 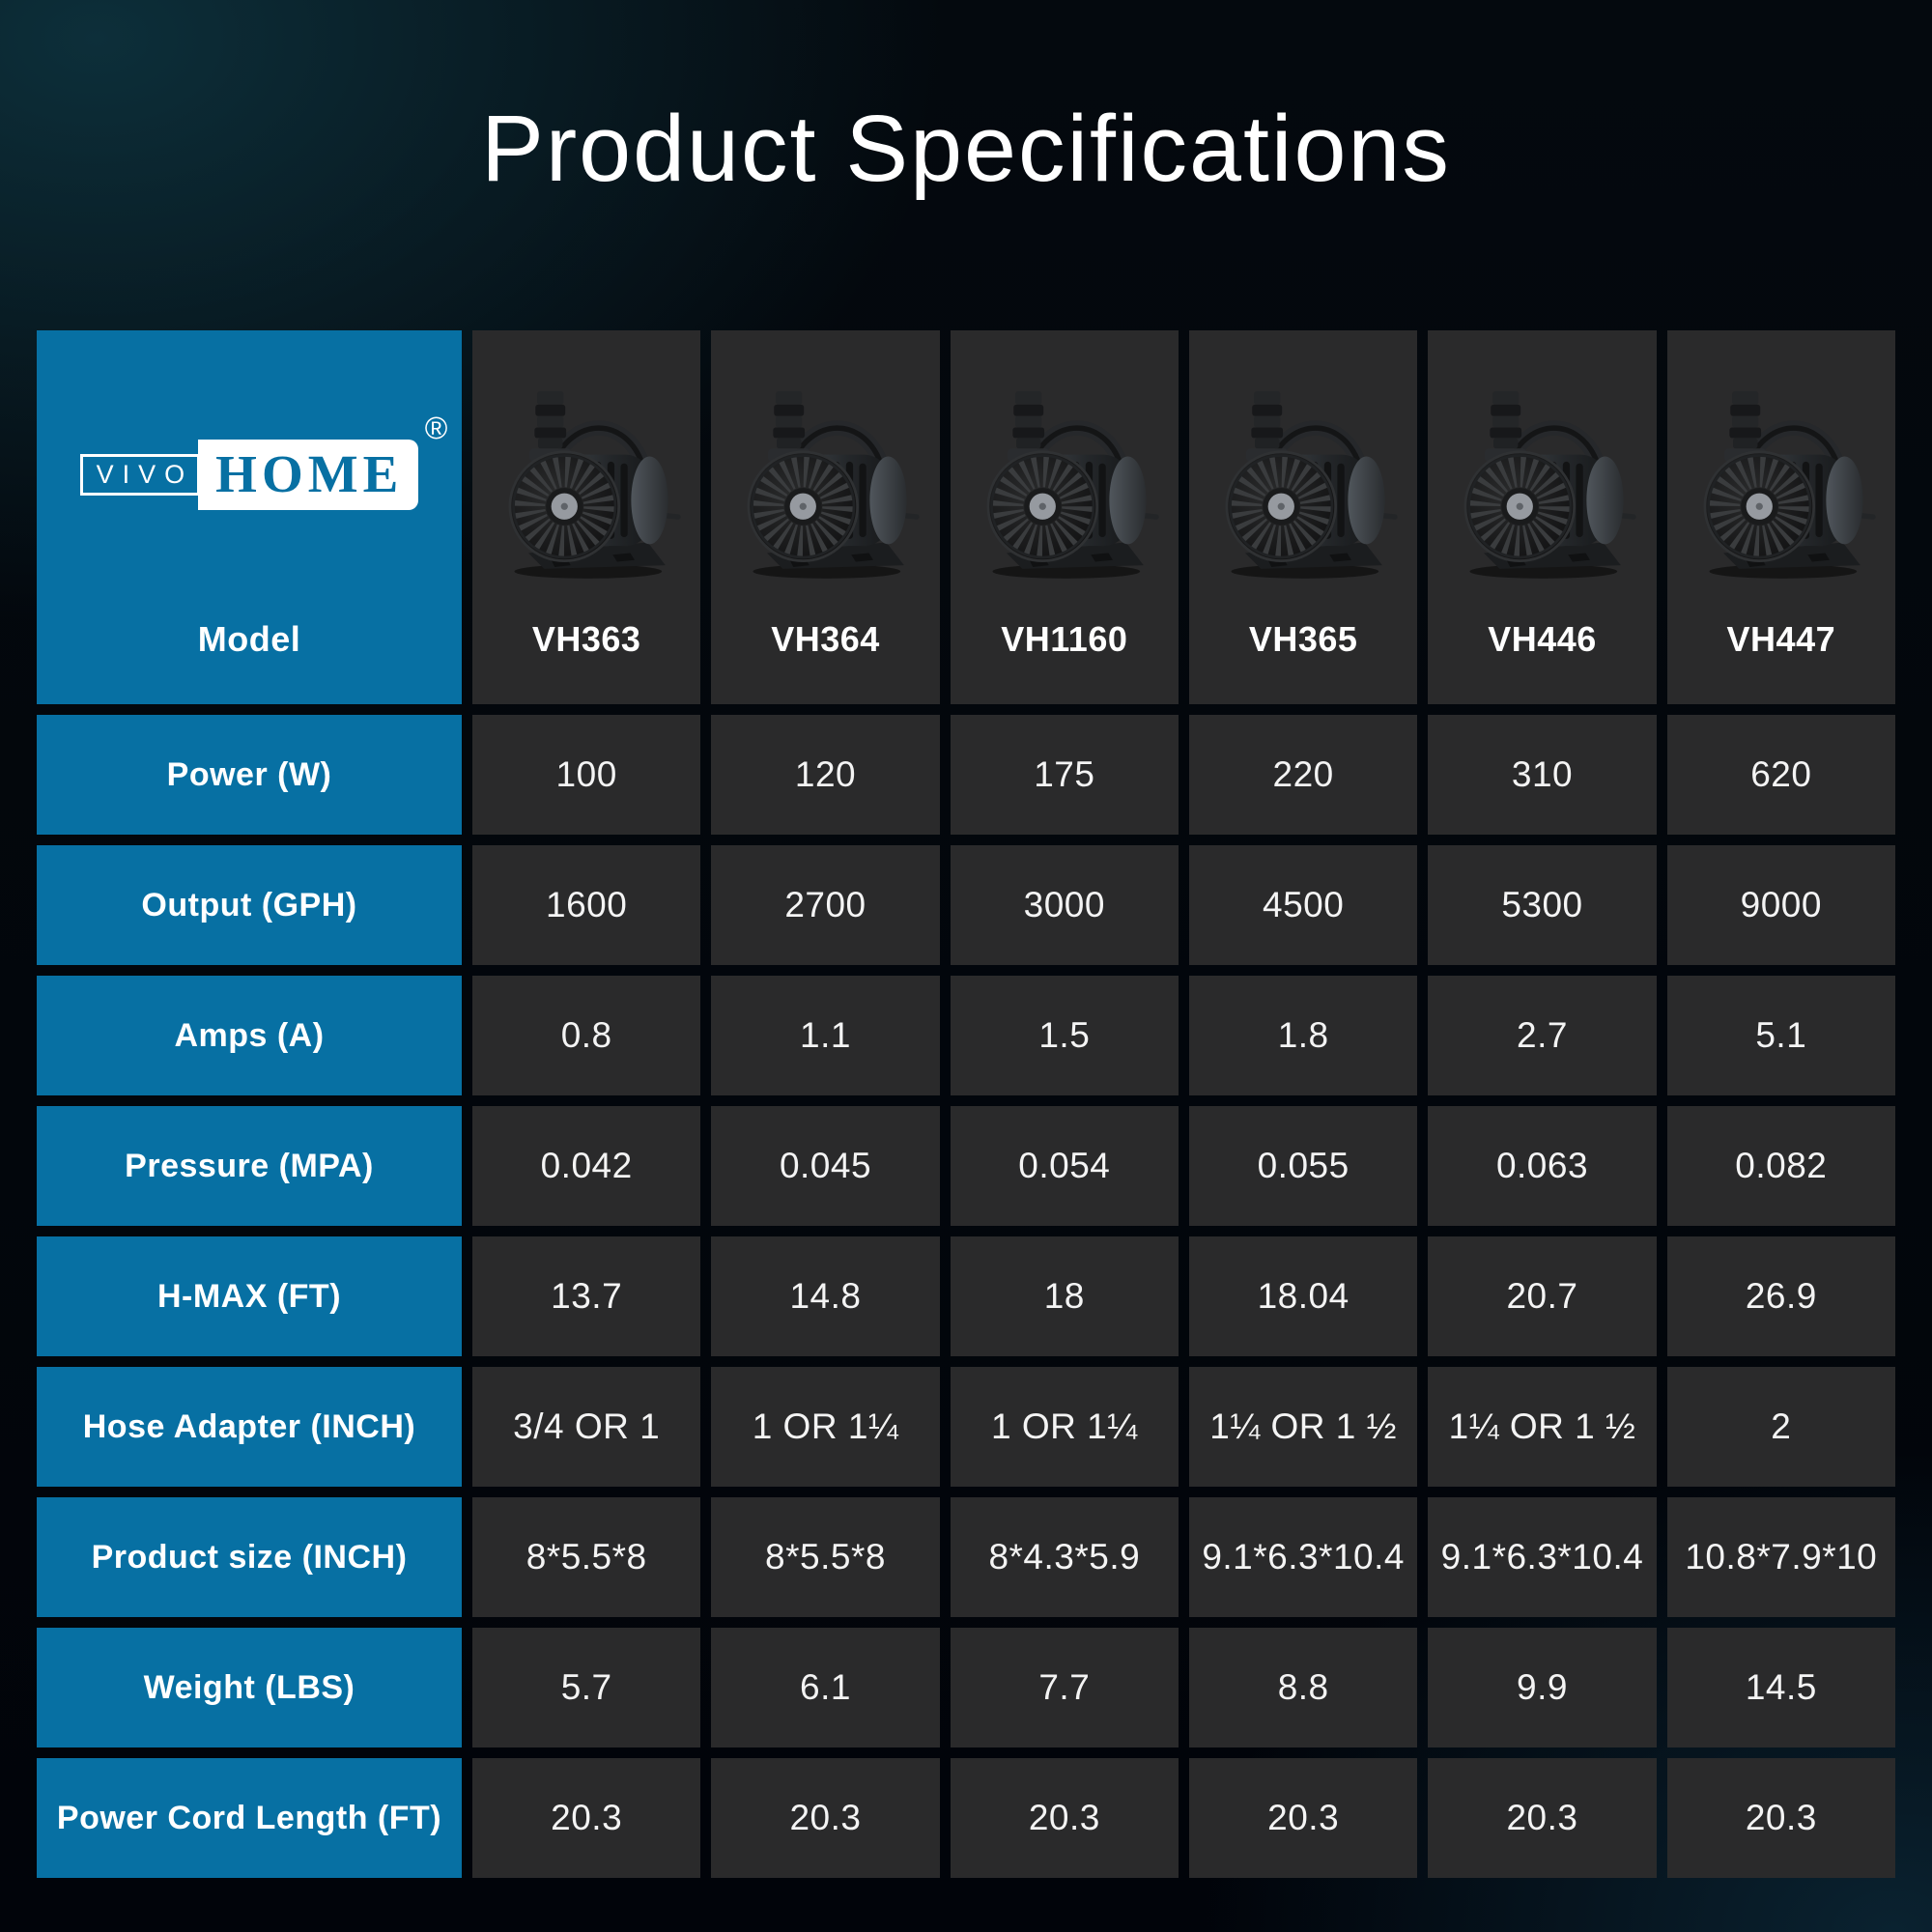 What do you see at coordinates (308, 475) in the screenshot?
I see `logo-home-box: HOME` at bounding box center [308, 475].